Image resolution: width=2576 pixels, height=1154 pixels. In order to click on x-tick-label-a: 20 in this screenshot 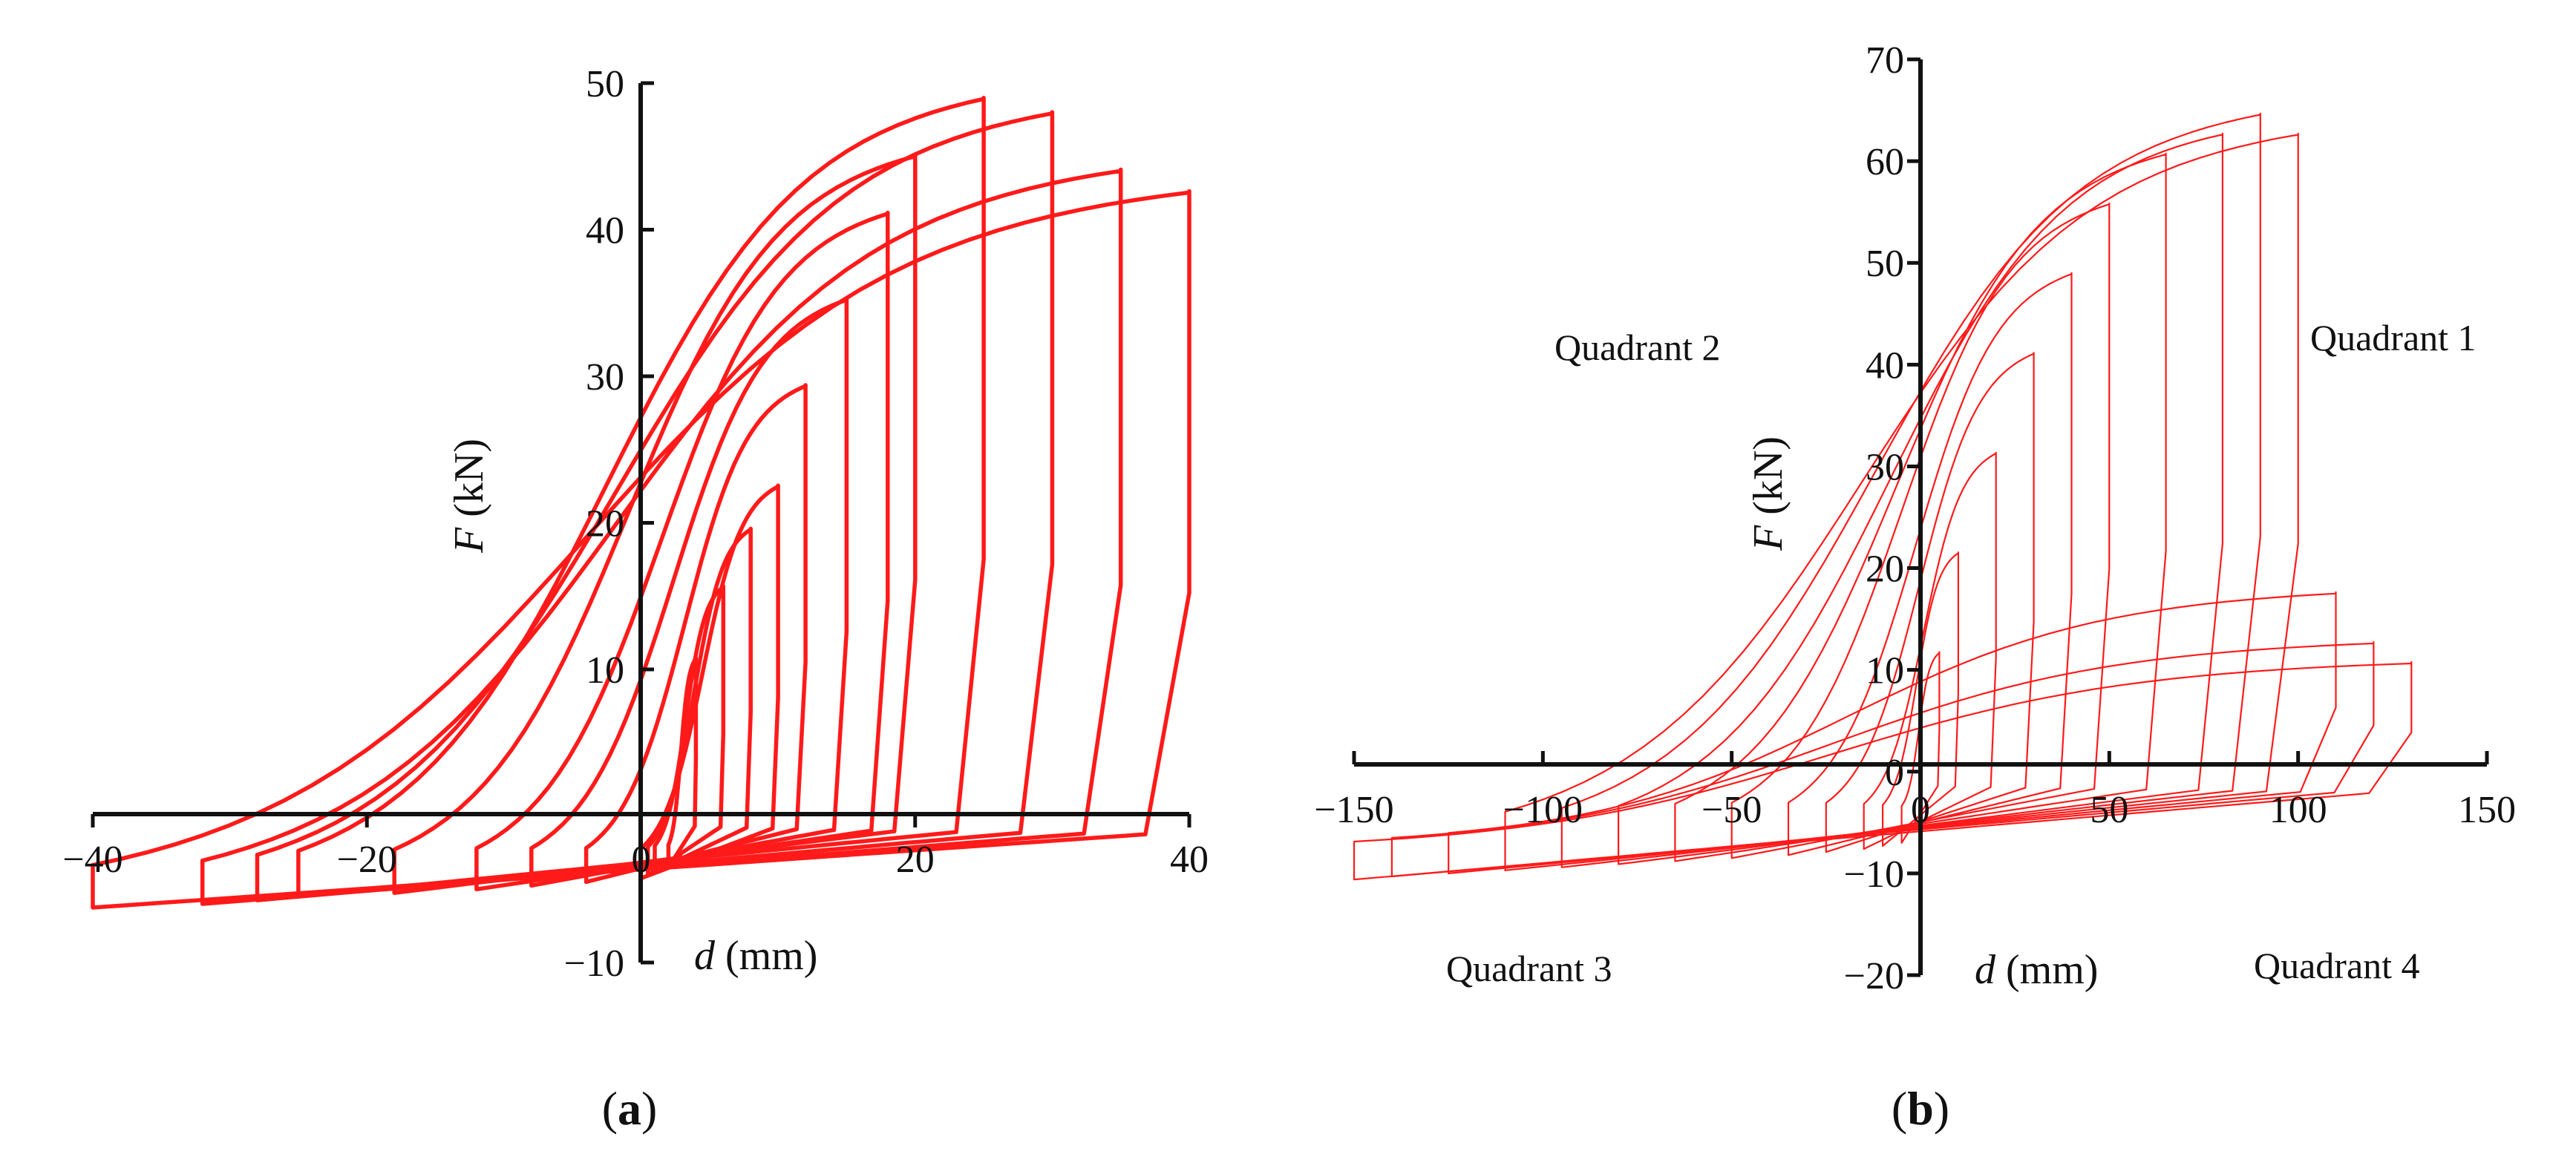, I will do `click(916, 860)`.